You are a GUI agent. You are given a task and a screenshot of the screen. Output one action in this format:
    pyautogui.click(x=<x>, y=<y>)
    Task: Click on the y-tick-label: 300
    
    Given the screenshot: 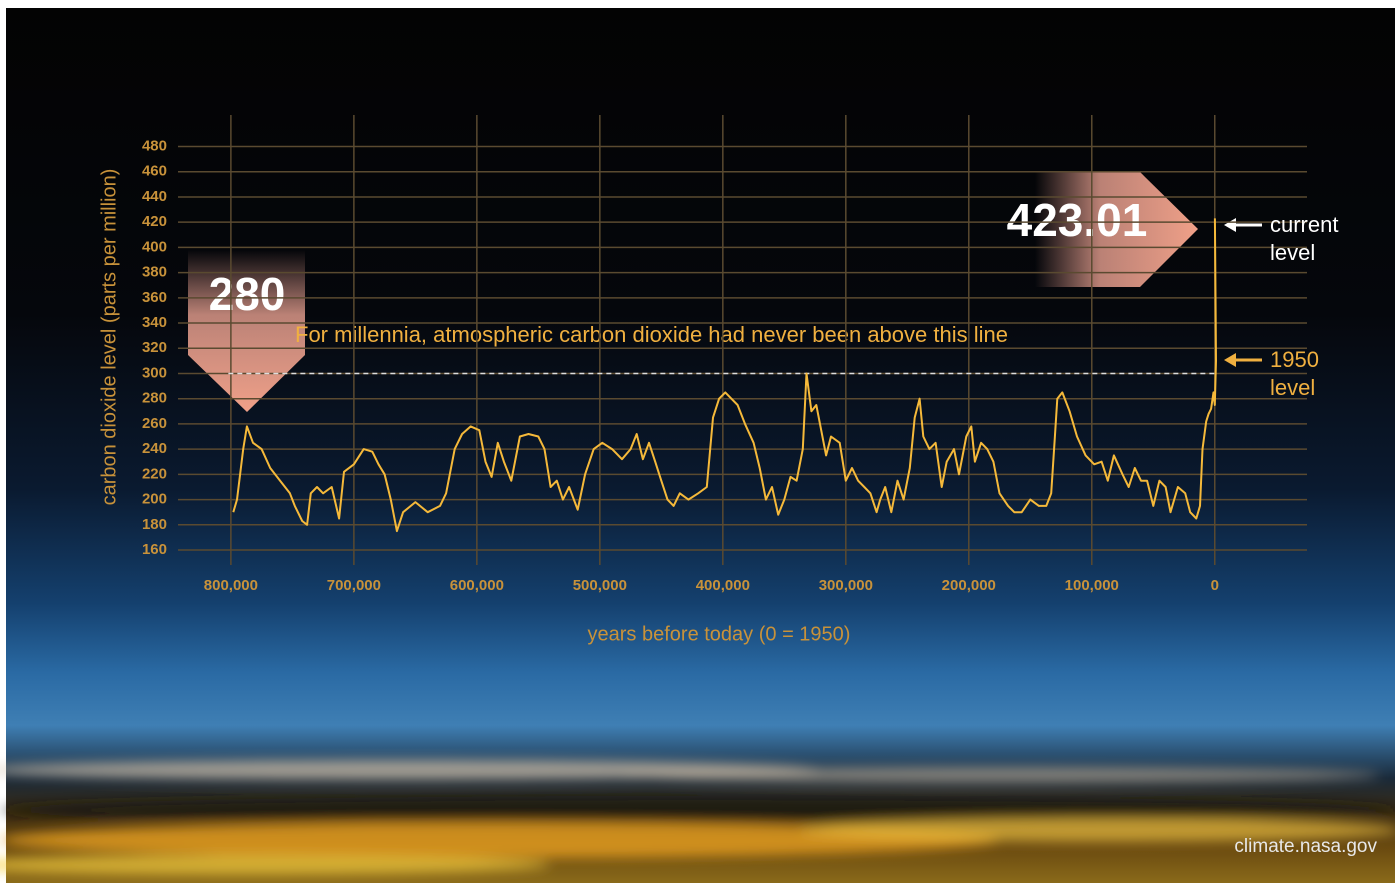 What is the action you would take?
    pyautogui.click(x=154, y=372)
    